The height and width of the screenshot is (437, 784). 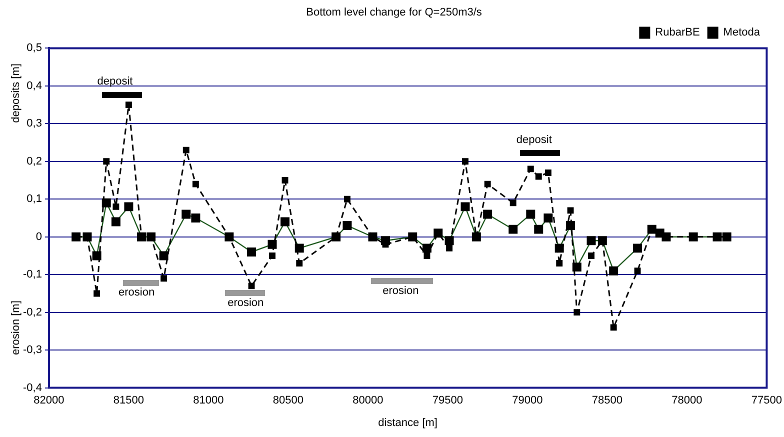 I want to click on y-tick-label: -0,1, so click(x=32, y=274).